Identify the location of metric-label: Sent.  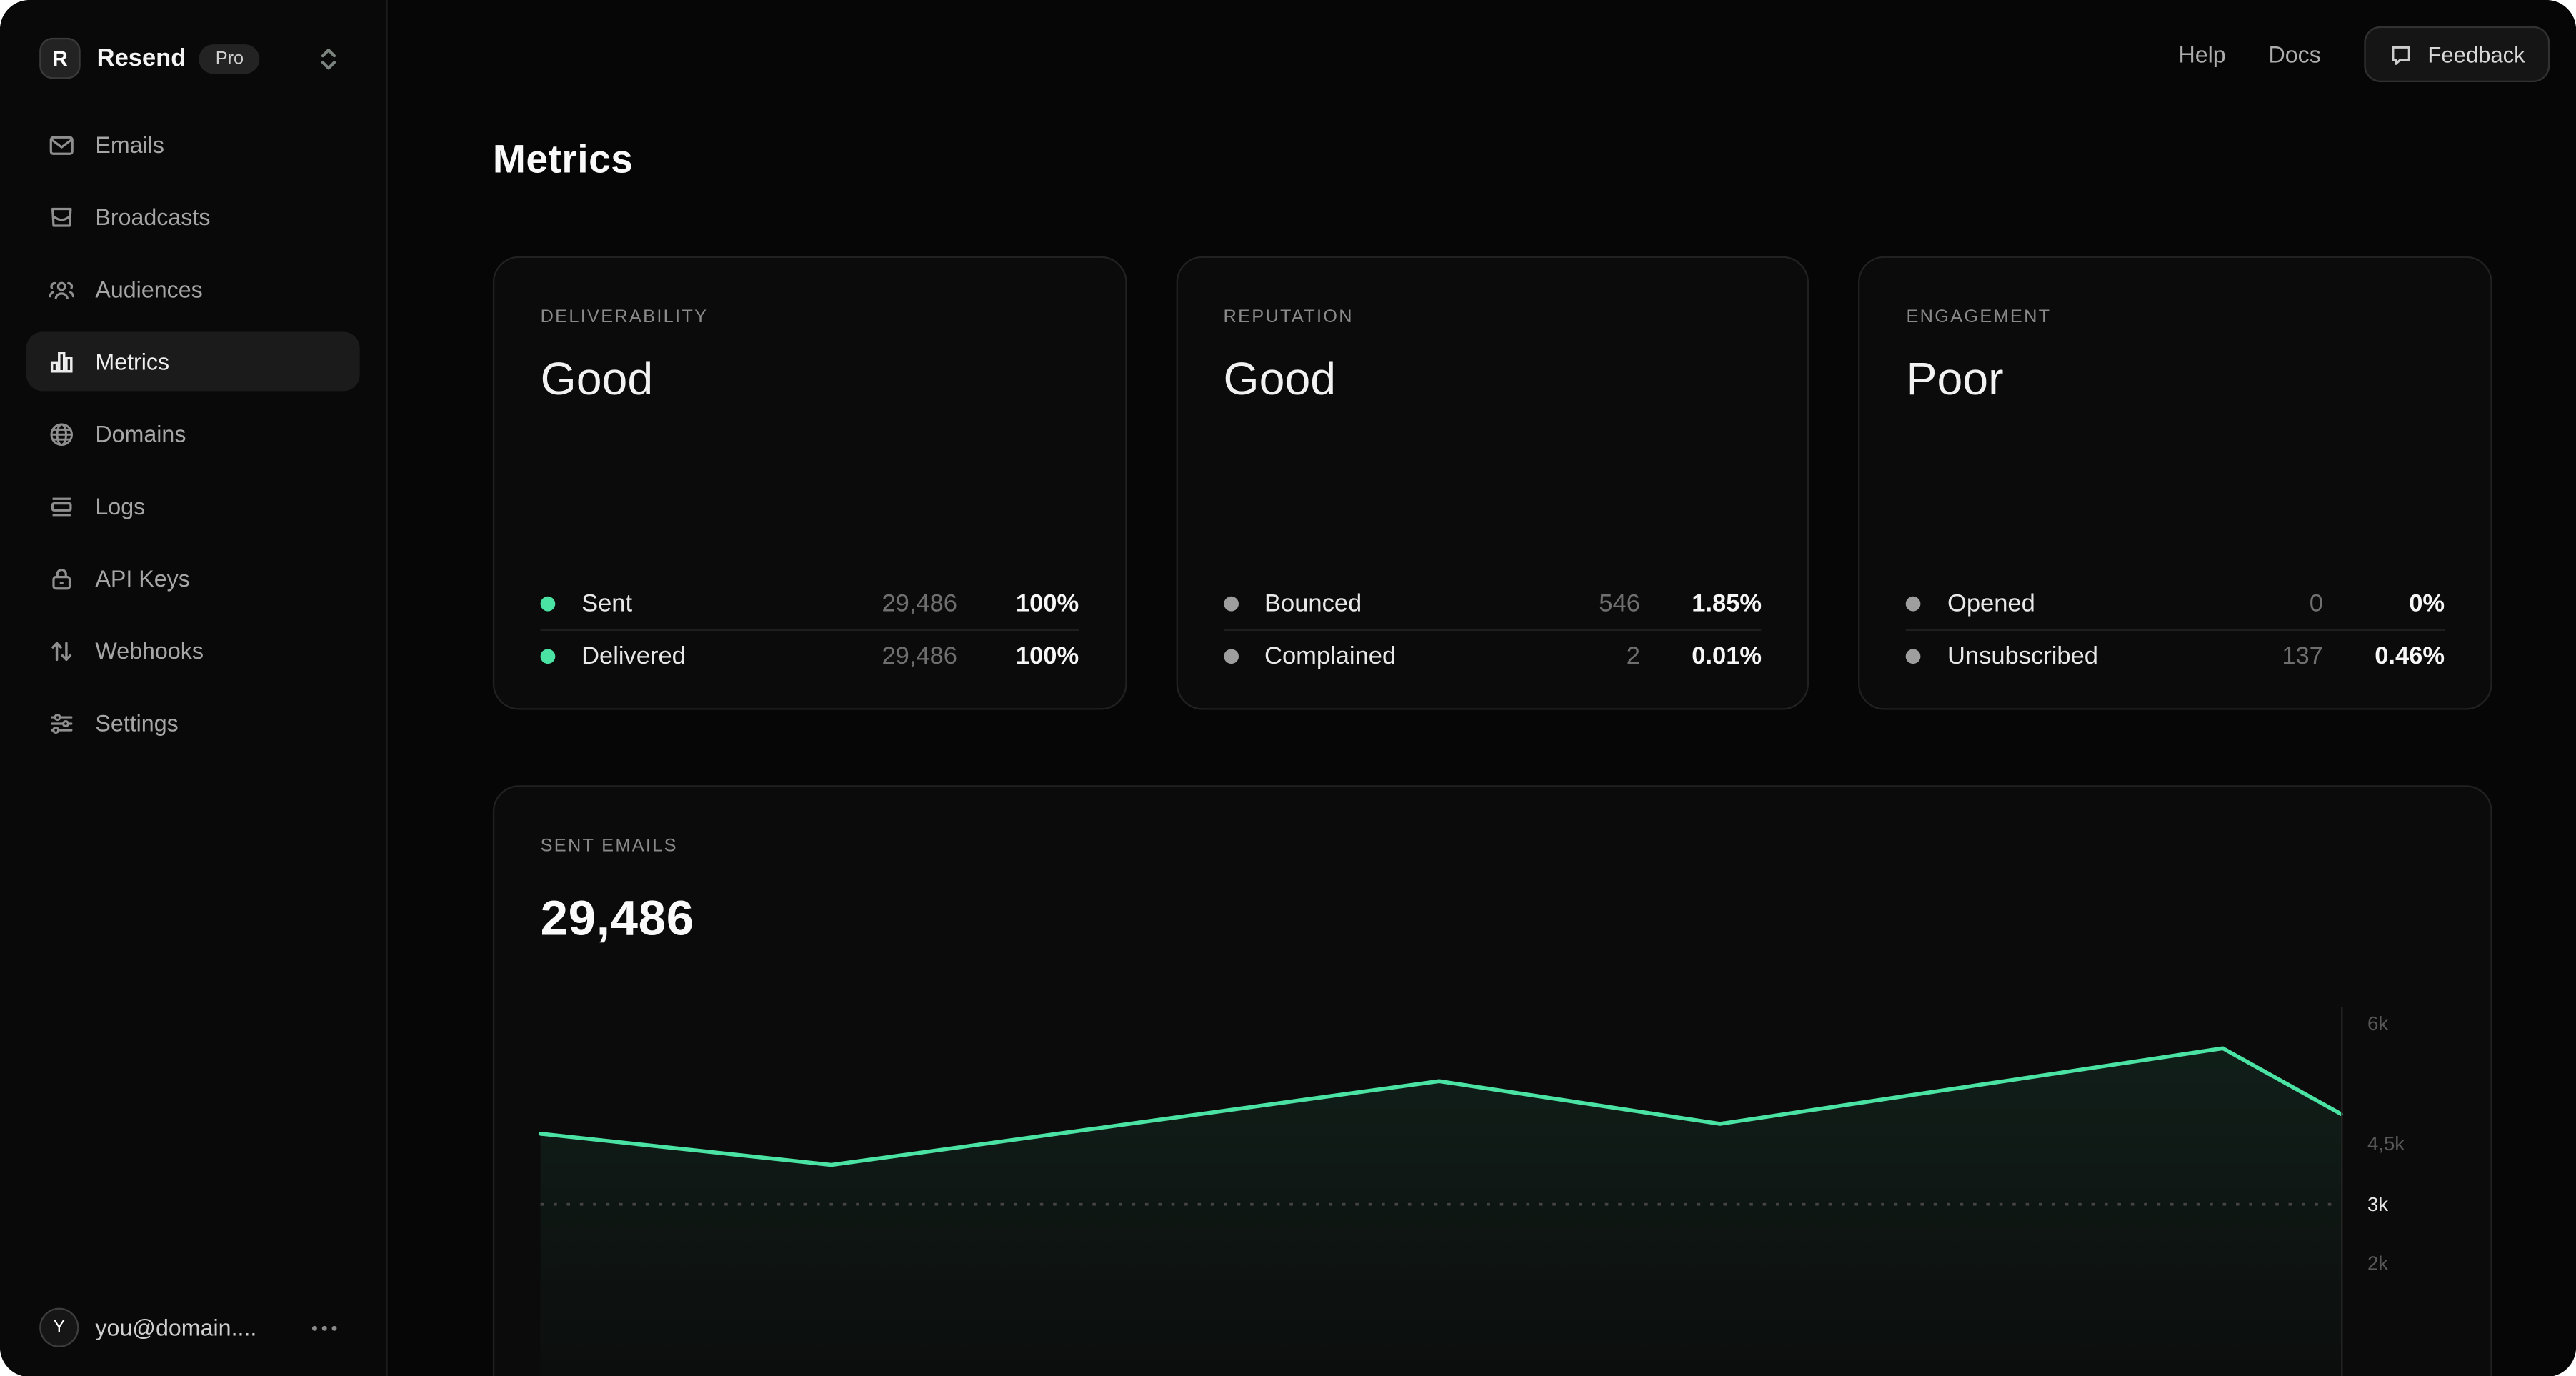
(607, 603).